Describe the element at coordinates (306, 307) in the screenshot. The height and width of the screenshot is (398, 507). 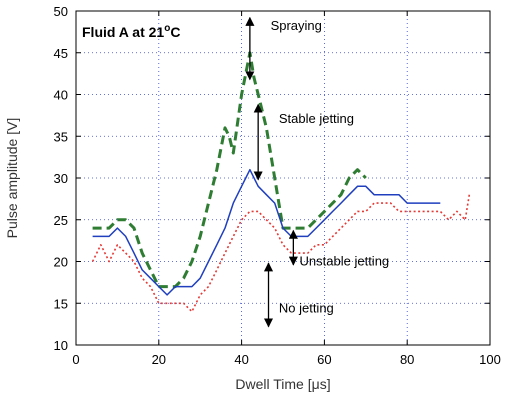
I see `annotation-label: No jetting` at that location.